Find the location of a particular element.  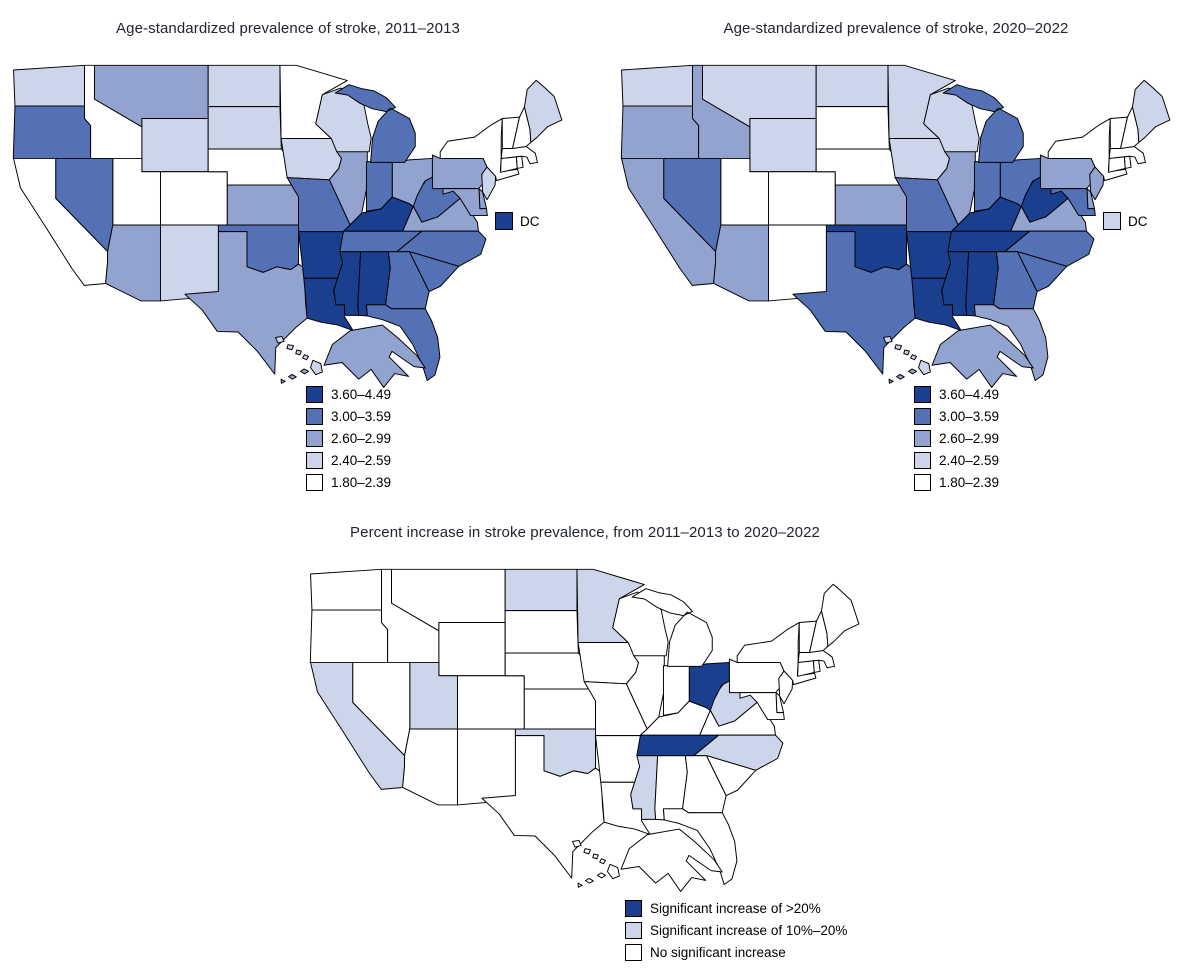

state-wy is located at coordinates (472, 649).